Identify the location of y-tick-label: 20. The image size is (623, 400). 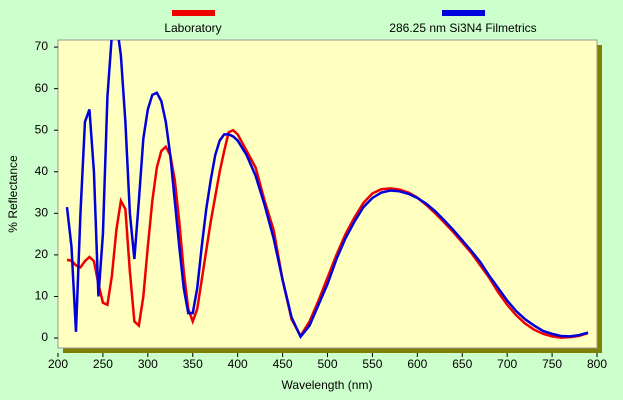
(42, 254).